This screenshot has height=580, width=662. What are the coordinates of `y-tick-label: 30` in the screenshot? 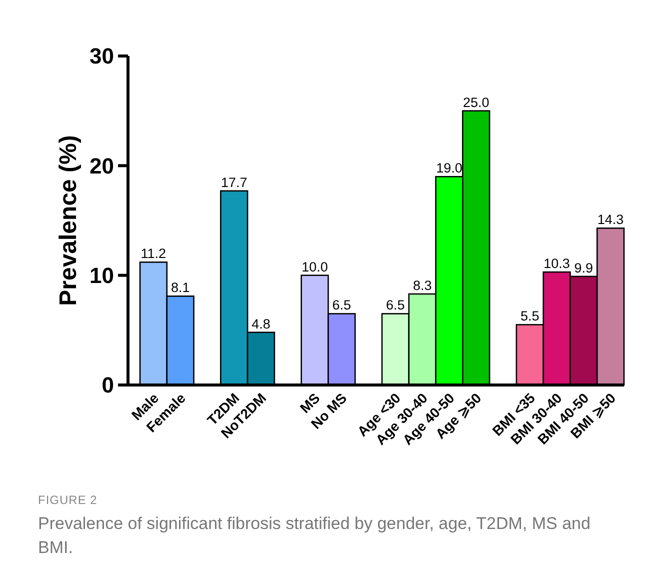 It's located at (102, 56).